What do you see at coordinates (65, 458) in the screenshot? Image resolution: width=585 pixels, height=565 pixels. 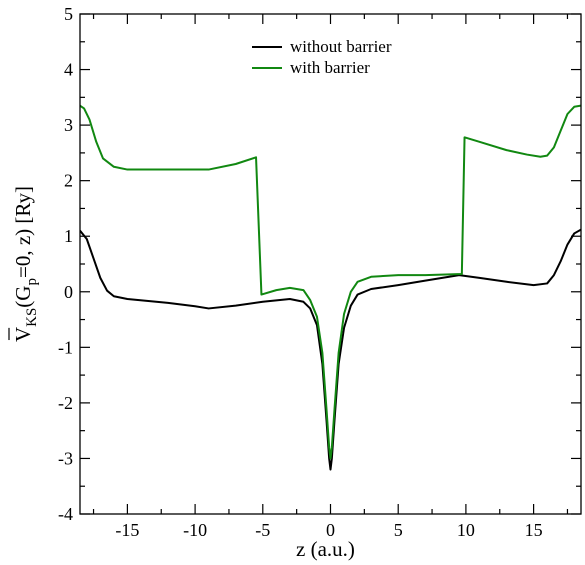 I see `y-tick-label: -3` at bounding box center [65, 458].